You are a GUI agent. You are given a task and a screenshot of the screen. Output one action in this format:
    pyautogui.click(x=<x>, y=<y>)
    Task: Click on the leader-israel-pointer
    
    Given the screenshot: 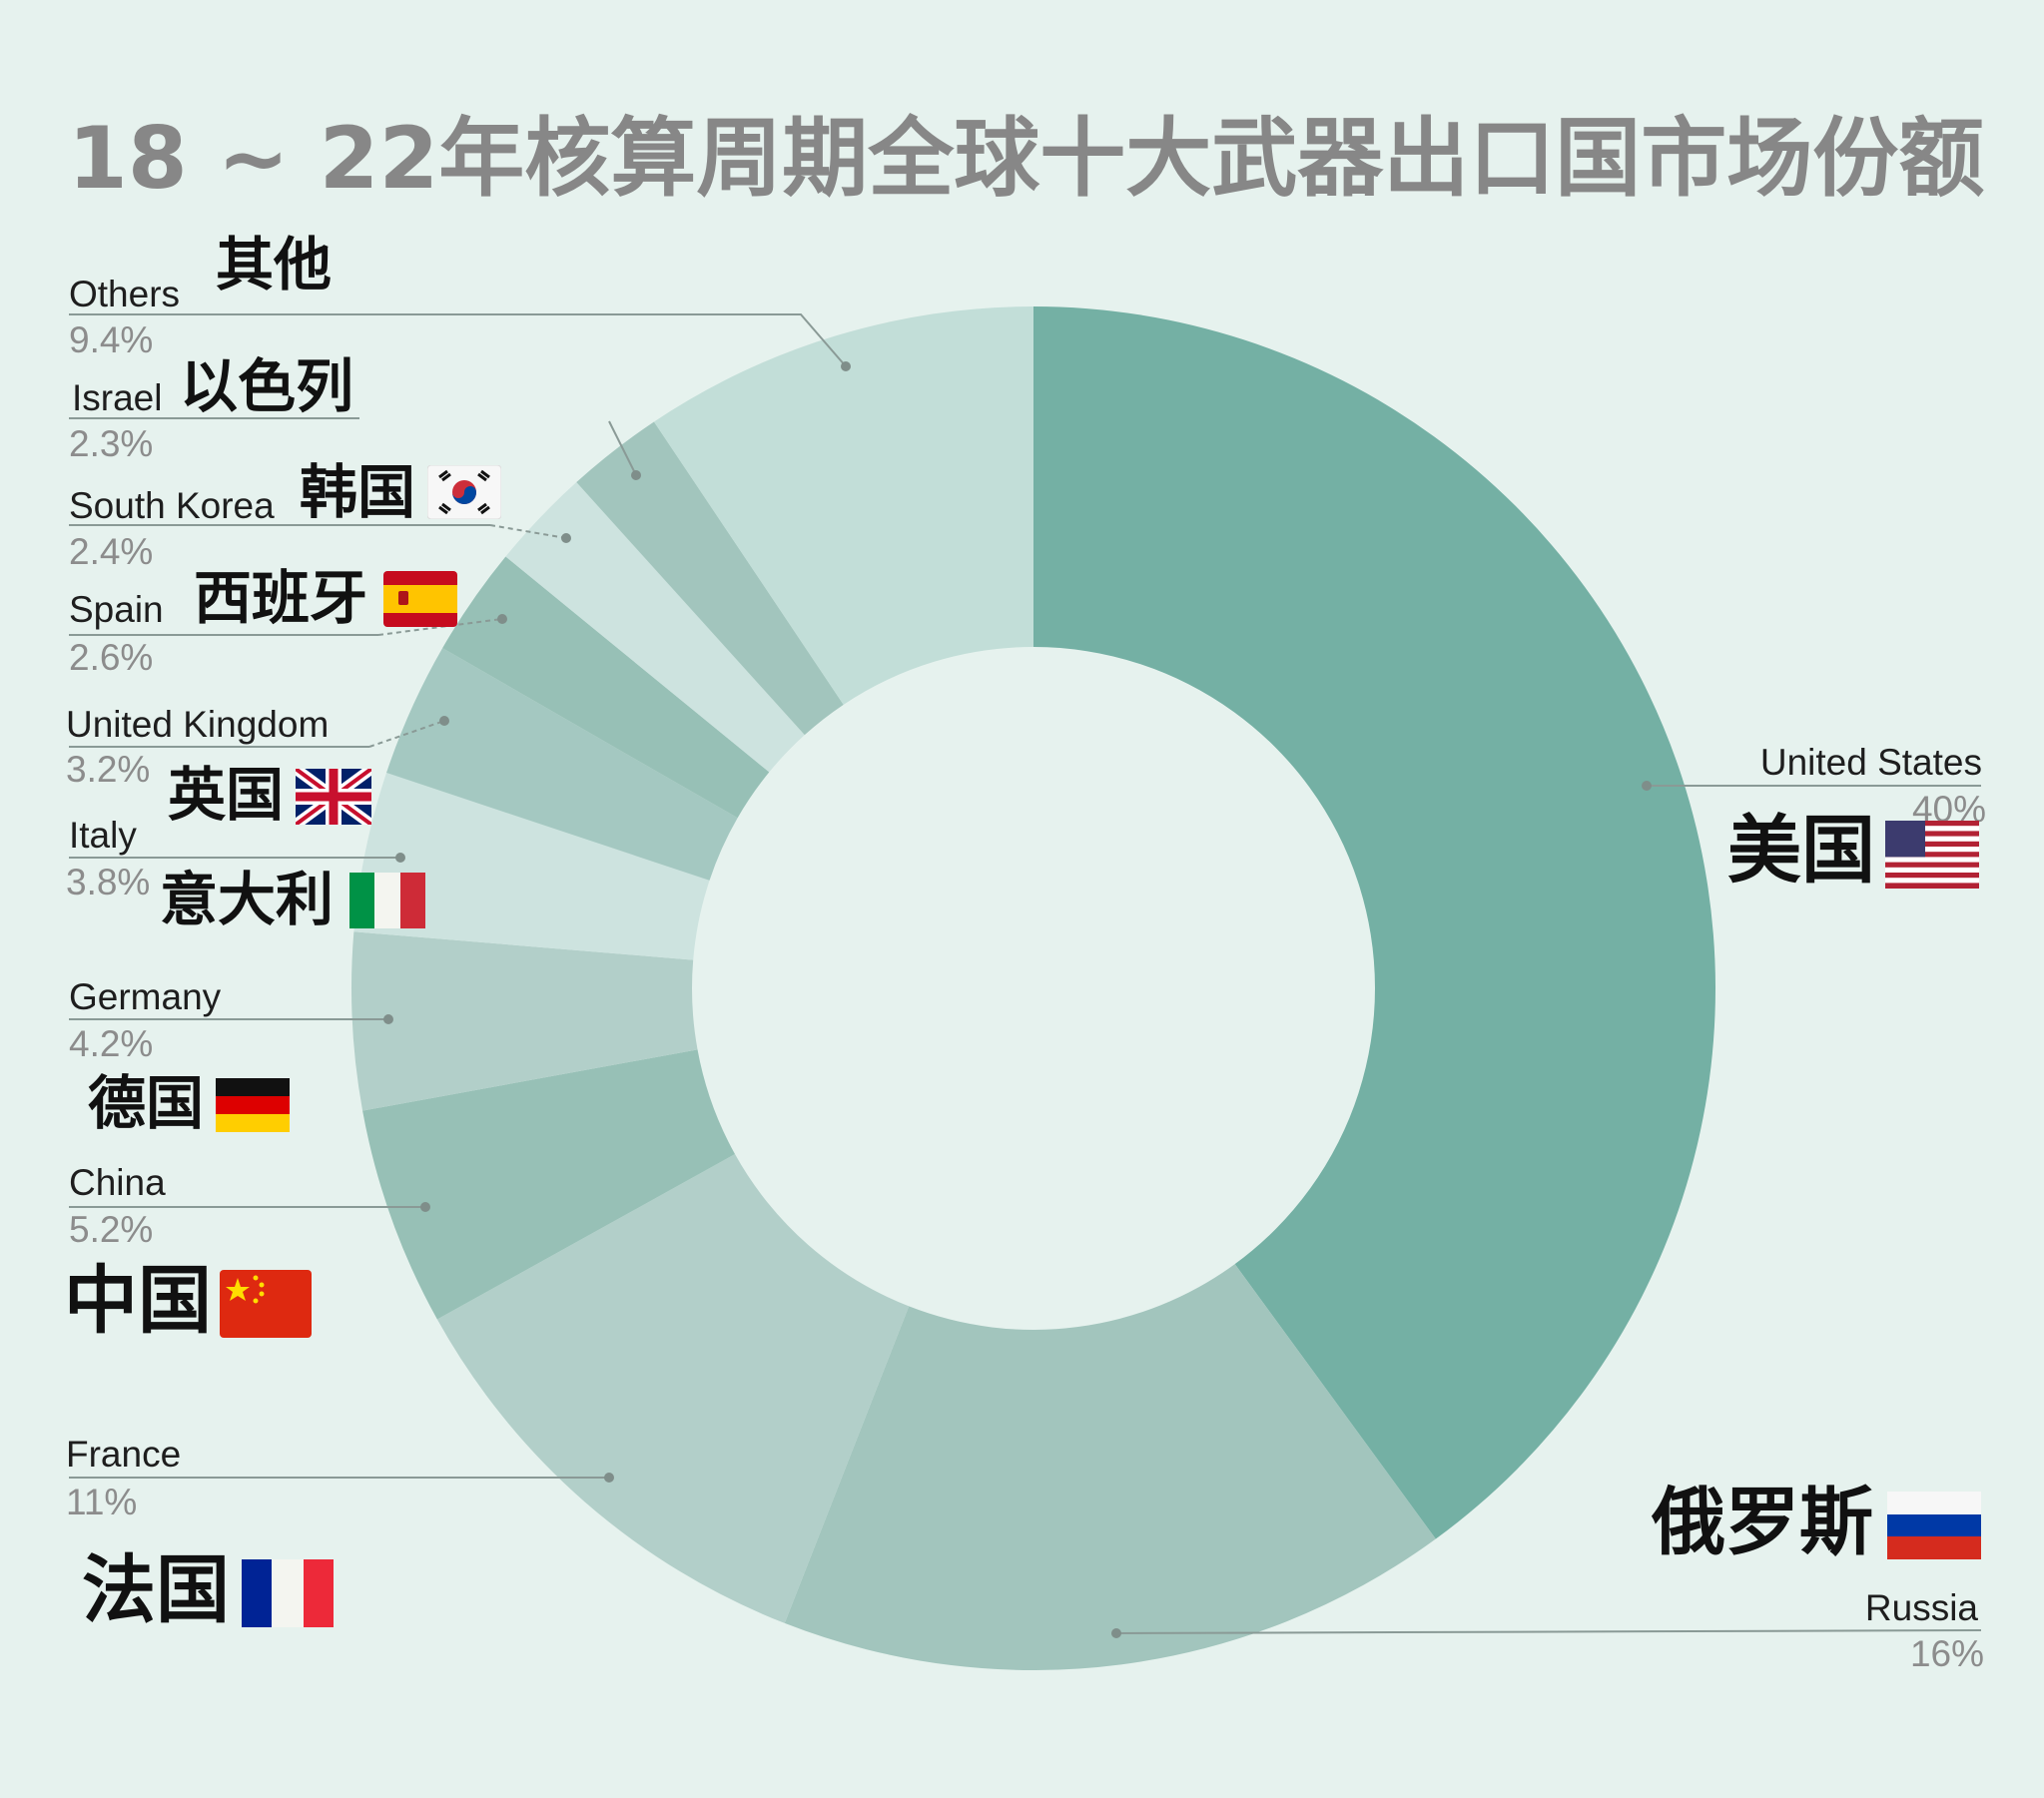 What is the action you would take?
    pyautogui.click(x=622, y=448)
    